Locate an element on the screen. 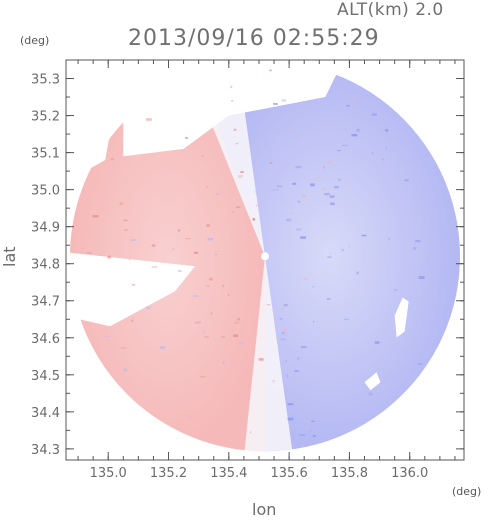 This screenshot has width=491, height=521. x-tick-label: 135.4 is located at coordinates (228, 473).